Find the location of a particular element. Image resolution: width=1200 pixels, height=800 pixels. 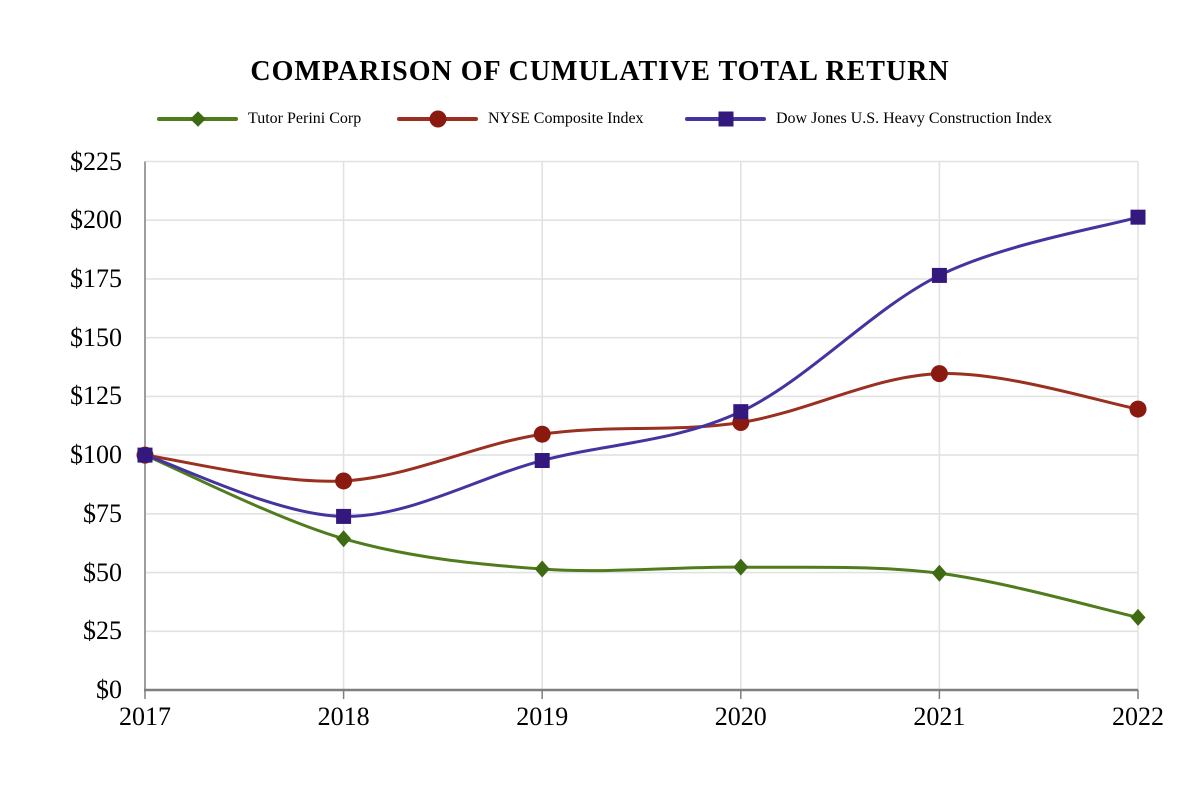

y-axis-label: $25 is located at coordinates (102, 631).